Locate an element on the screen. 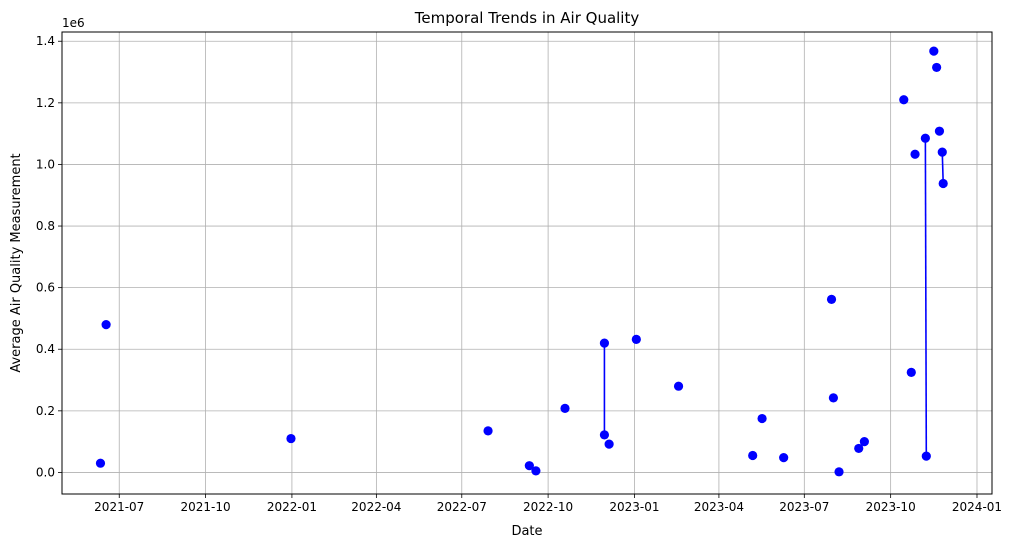 Image resolution: width=1019 pixels, height=547 pixels. y-tick-label: 0.2 is located at coordinates (45, 411).